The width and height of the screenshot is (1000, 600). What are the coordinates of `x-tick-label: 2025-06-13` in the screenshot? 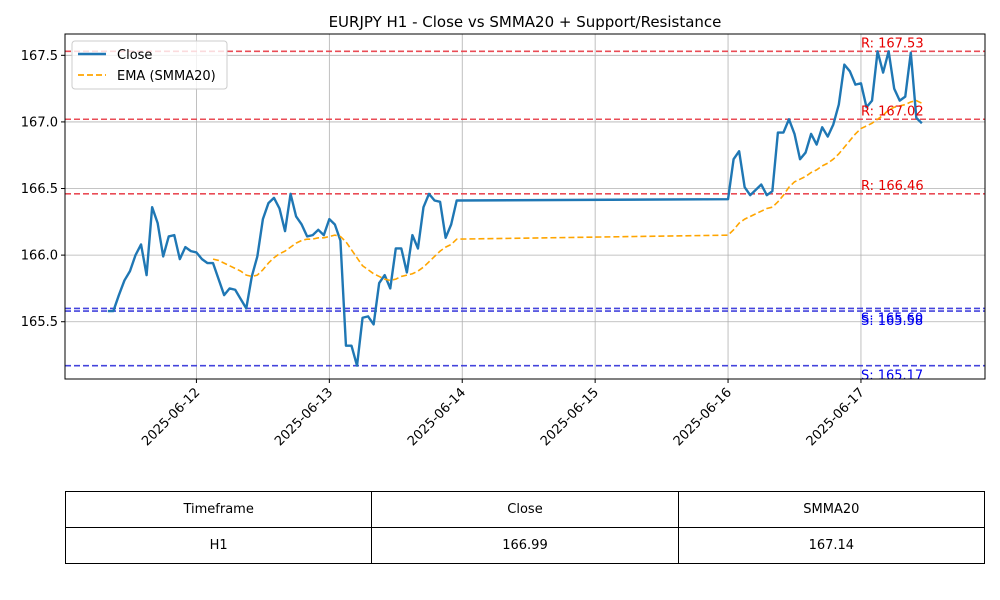 It's located at (304, 417).